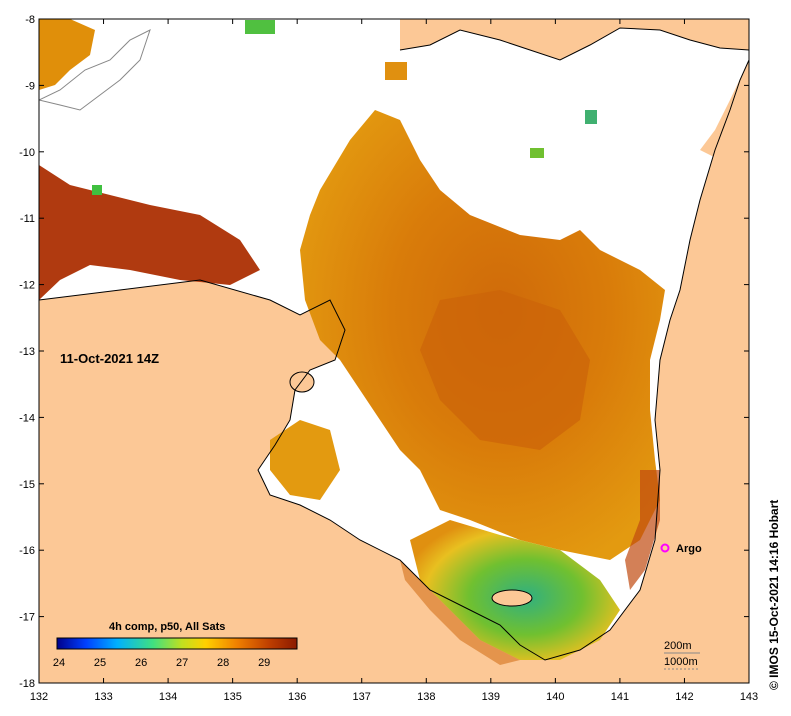  I want to click on lon-tick-label: 141, so click(620, 697).